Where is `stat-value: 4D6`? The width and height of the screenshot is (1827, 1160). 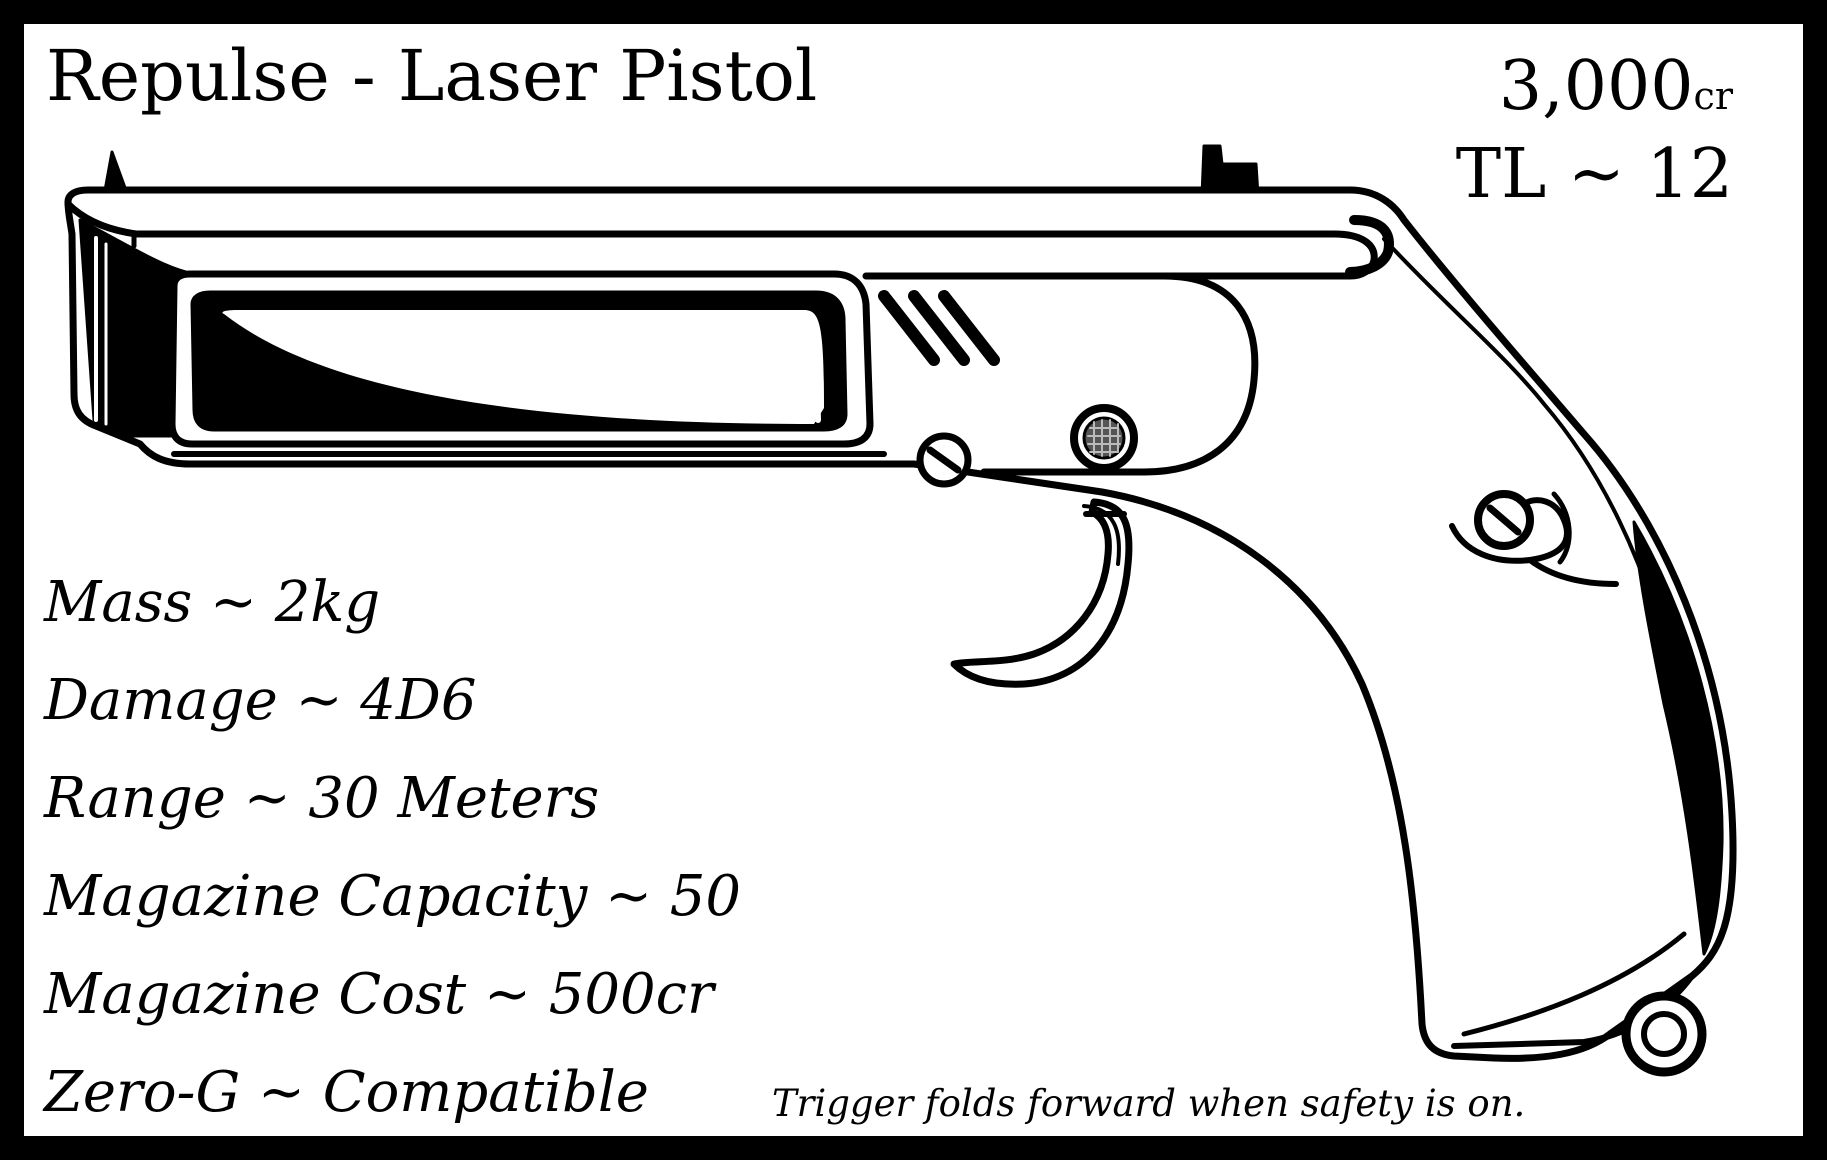
stat-value: 4D6 is located at coordinates (418, 700).